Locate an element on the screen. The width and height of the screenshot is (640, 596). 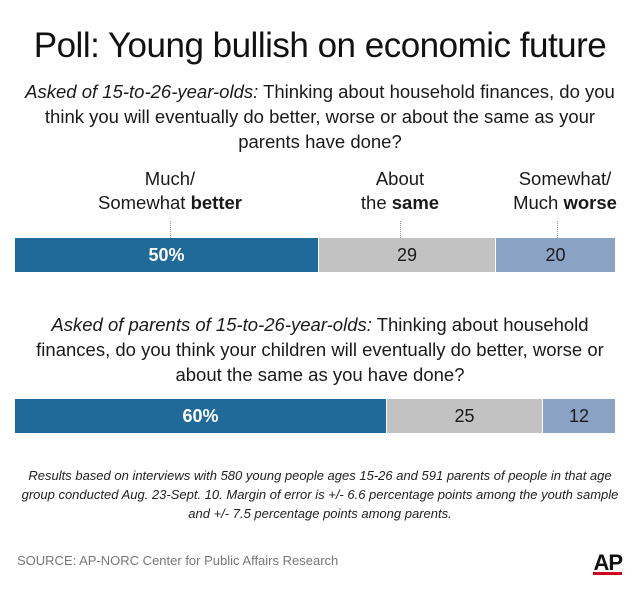
question-youth-lead: Asked of 15-to-26-year-olds: is located at coordinates (142, 91).